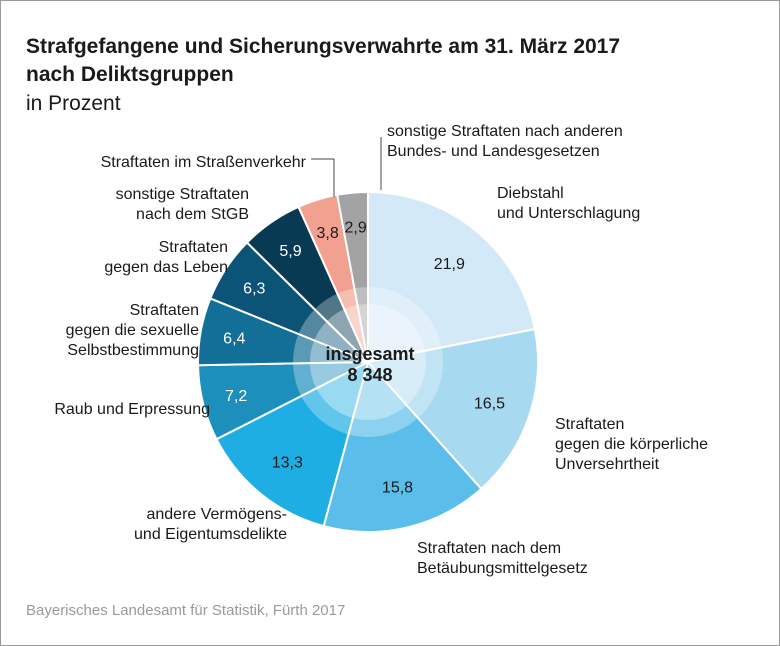 The width and height of the screenshot is (780, 646). What do you see at coordinates (182, 204) in the screenshot?
I see `slice-category-label: sonstige Straftaten nach dem StGB` at bounding box center [182, 204].